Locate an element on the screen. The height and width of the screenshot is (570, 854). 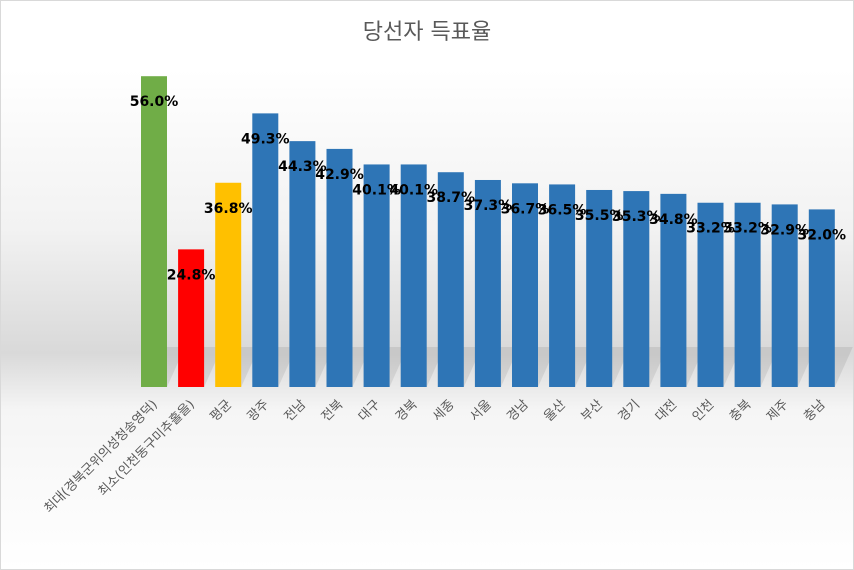
data-label-11: 36.5% is located at coordinates (562, 210).